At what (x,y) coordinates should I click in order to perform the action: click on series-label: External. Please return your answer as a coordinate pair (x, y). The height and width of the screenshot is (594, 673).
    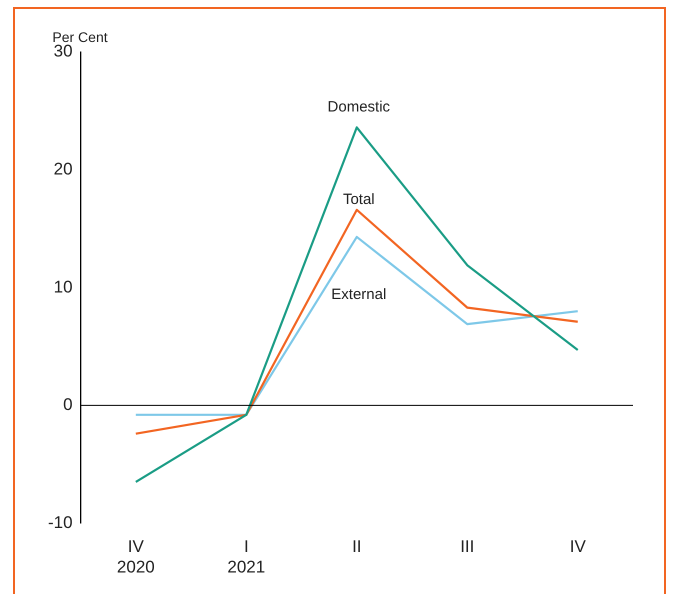
    Looking at the image, I should click on (358, 295).